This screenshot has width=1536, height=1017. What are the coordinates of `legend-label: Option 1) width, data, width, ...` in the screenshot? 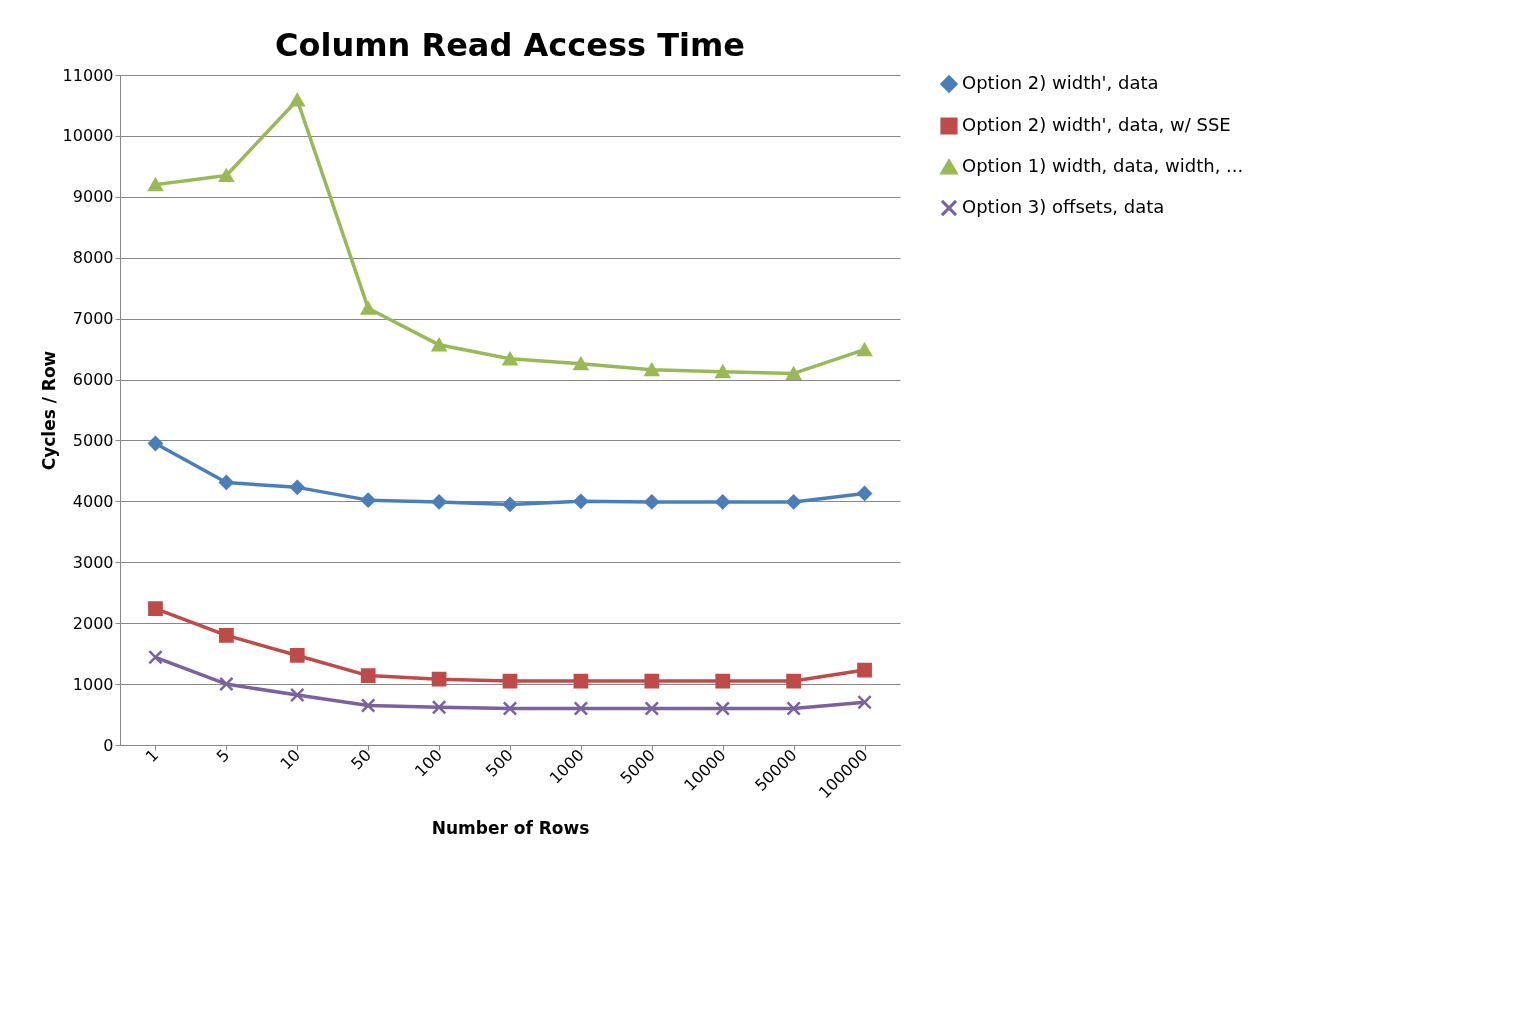 It's located at (1103, 165).